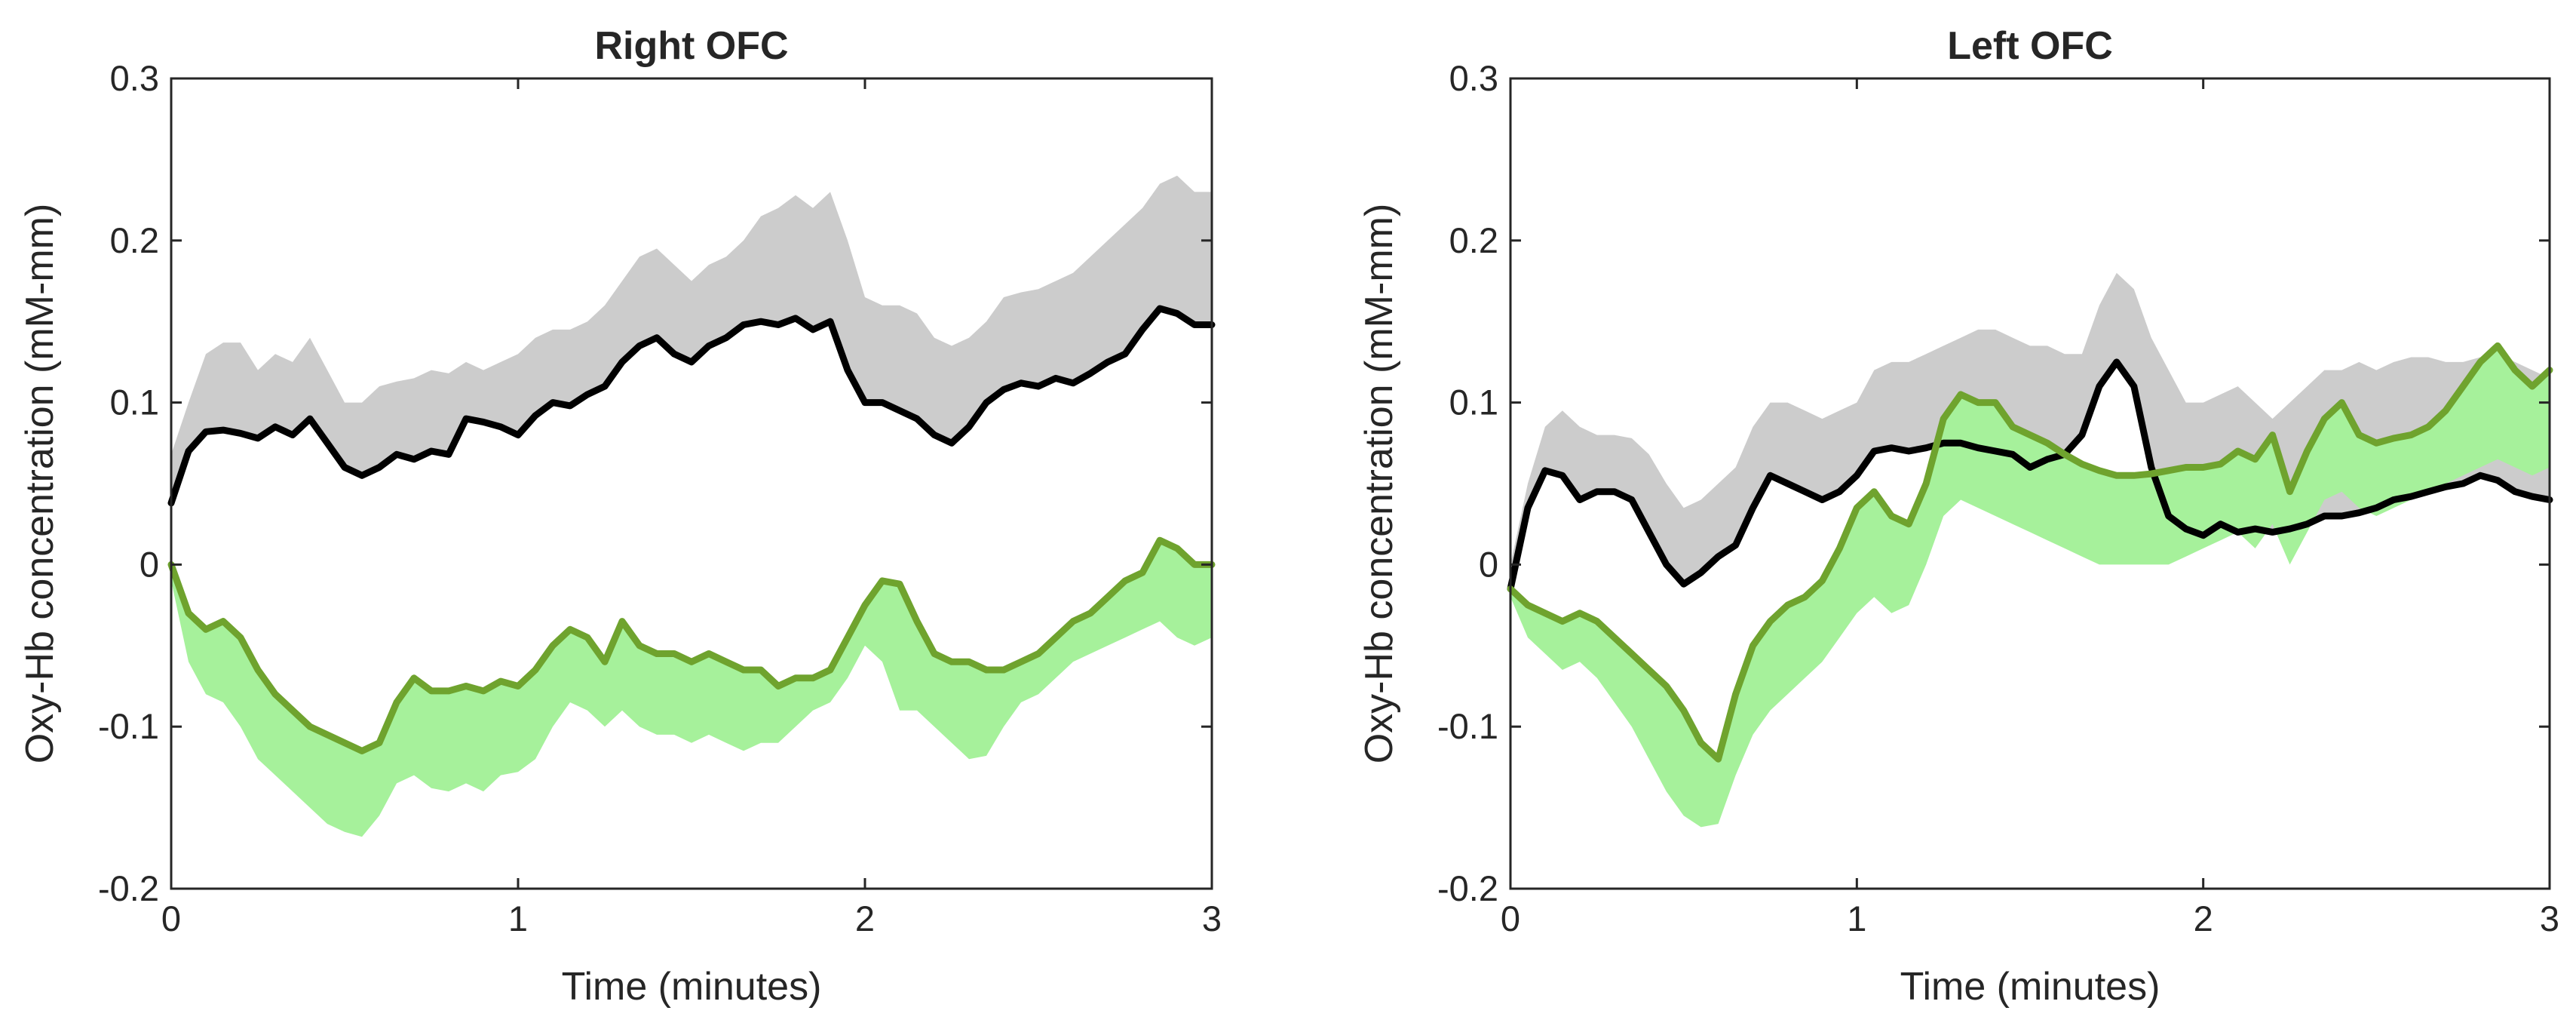 The width and height of the screenshot is (2576, 1032). I want to click on green-mean-line, so click(691, 645).